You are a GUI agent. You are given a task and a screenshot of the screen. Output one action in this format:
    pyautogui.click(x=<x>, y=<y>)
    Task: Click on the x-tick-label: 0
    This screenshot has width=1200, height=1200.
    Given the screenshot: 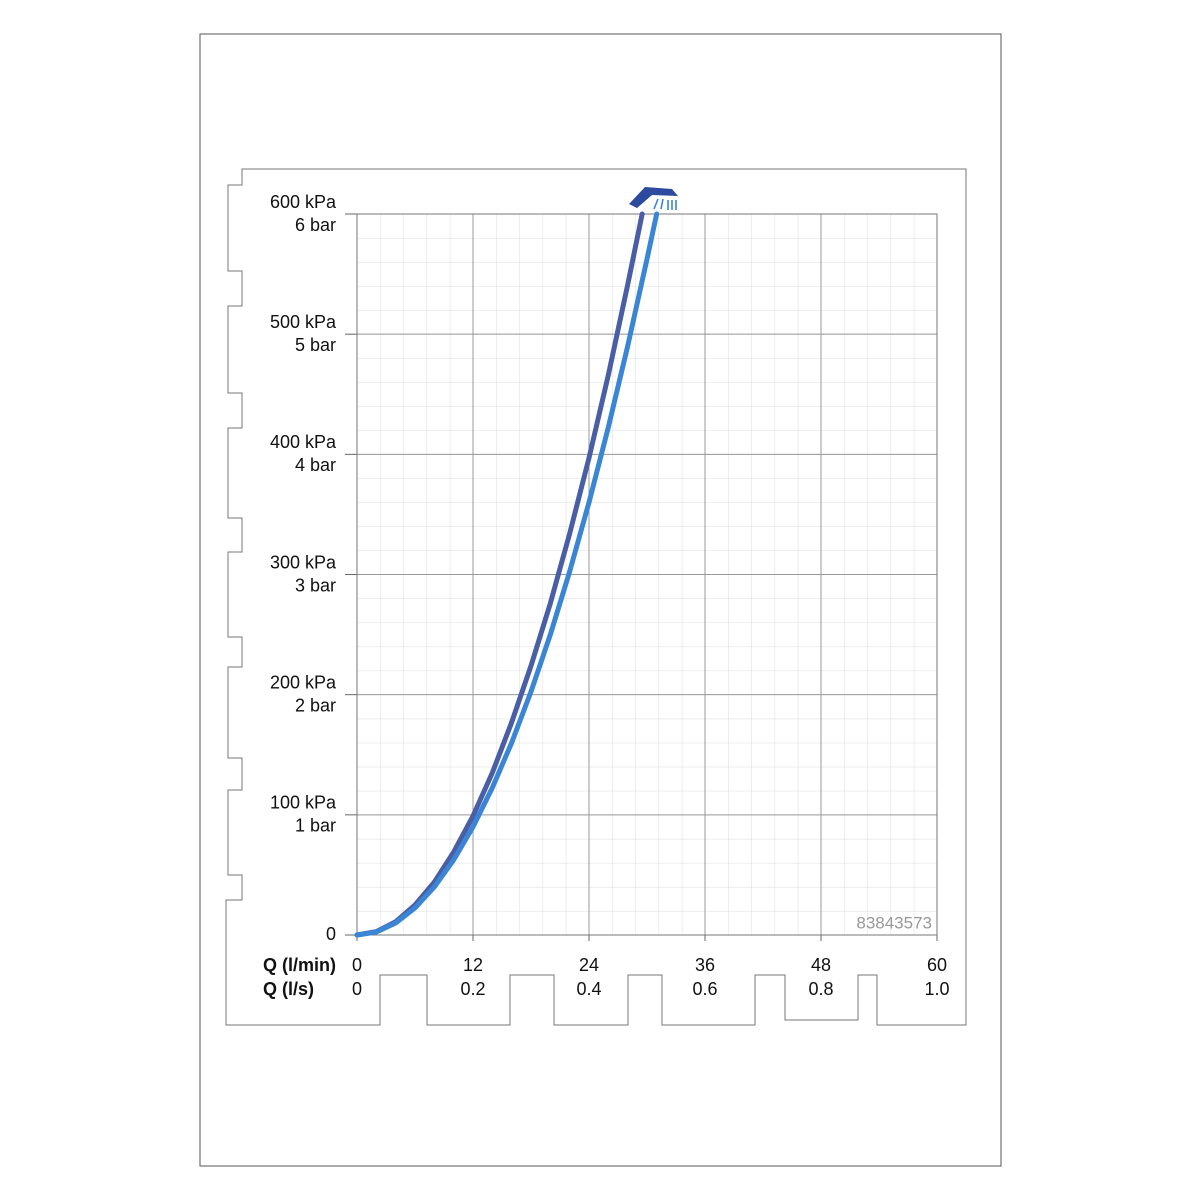 What is the action you would take?
    pyautogui.click(x=357, y=965)
    